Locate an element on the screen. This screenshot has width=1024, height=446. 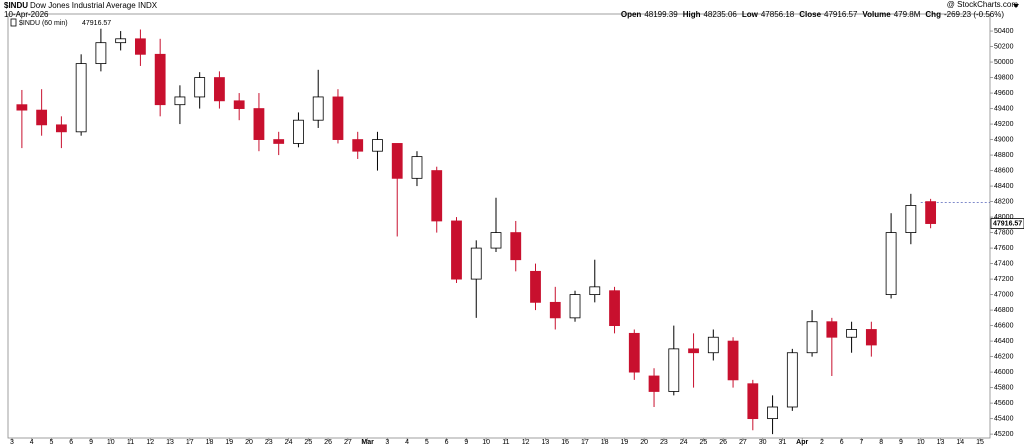
x-tick-label: 8 is located at coordinates (881, 442).